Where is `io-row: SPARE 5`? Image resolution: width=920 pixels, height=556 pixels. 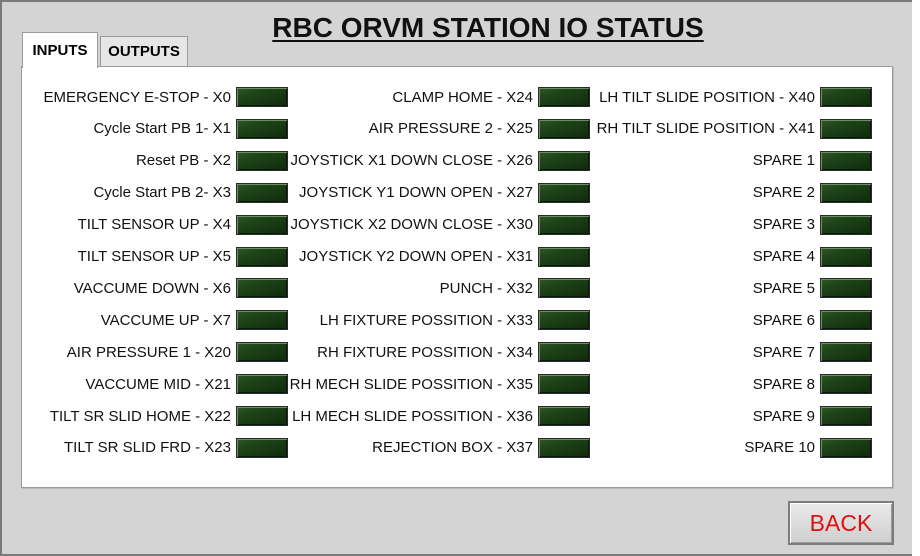 io-row: SPARE 5 is located at coordinates (812, 288).